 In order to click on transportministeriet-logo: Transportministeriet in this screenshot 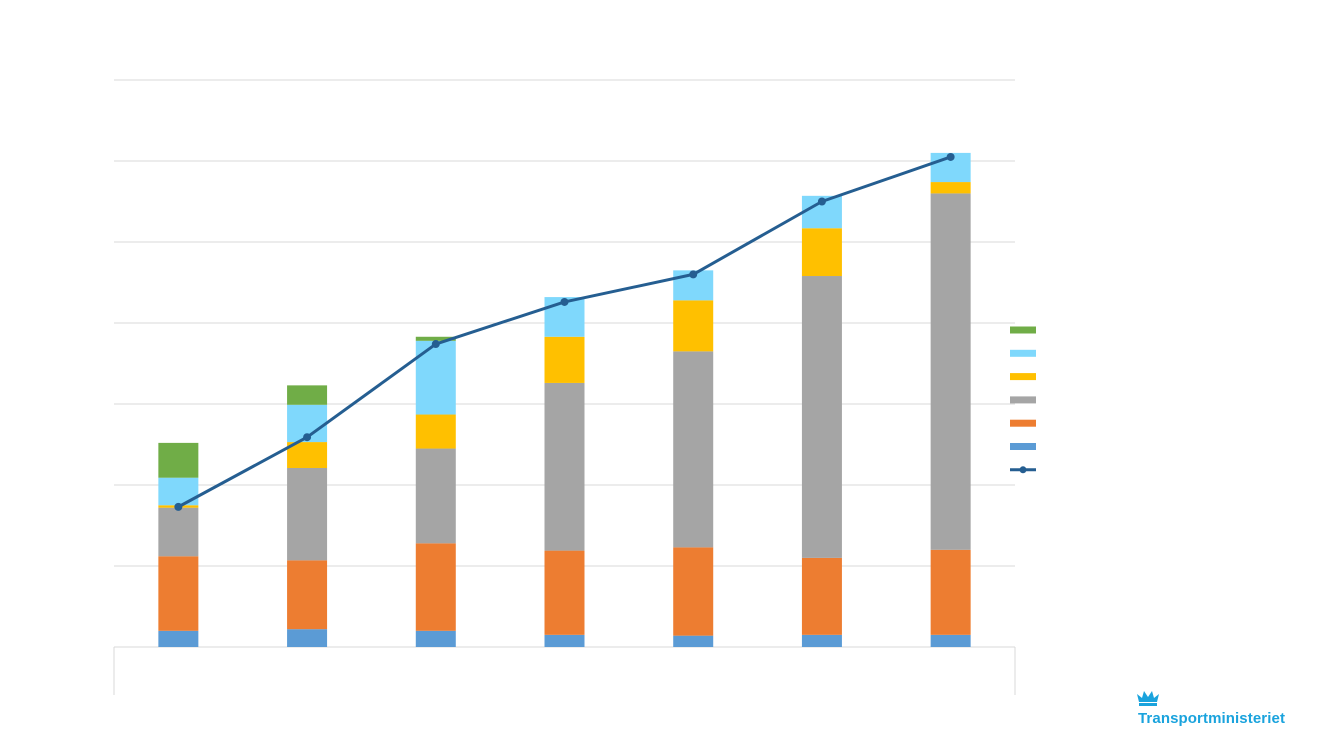, I will do `click(1221, 708)`.